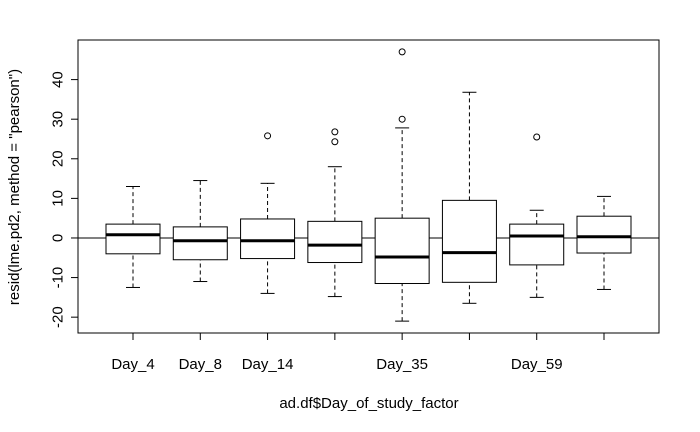 This screenshot has width=700, height=432. Describe the element at coordinates (58, 198) in the screenshot. I see `y-tick-label: 10` at that location.